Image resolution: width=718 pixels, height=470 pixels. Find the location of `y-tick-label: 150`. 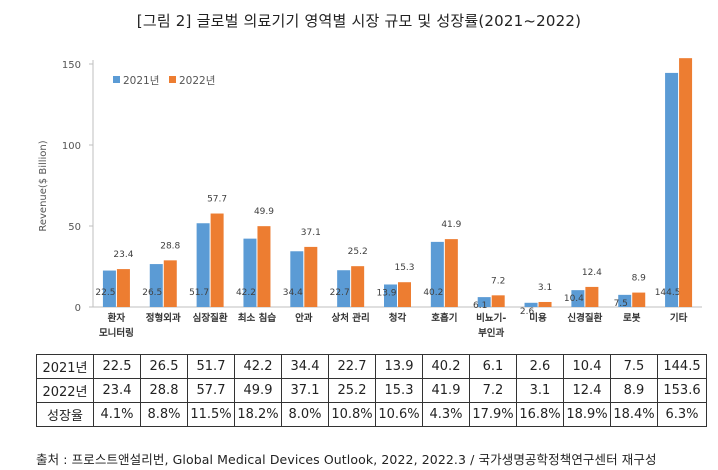

y-tick-label: 150 is located at coordinates (71, 65).